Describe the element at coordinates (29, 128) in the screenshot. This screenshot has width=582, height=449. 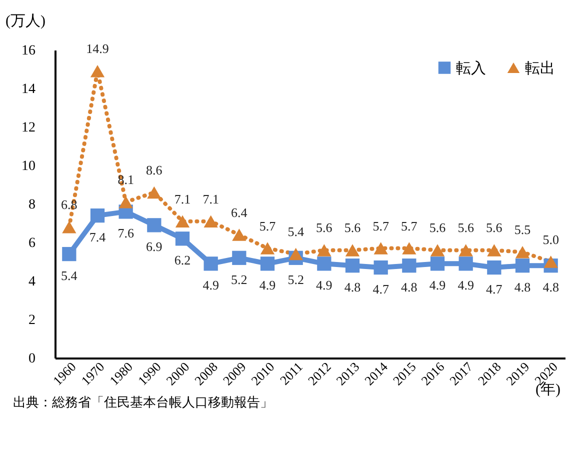
I see `y-tick-label: 12` at that location.